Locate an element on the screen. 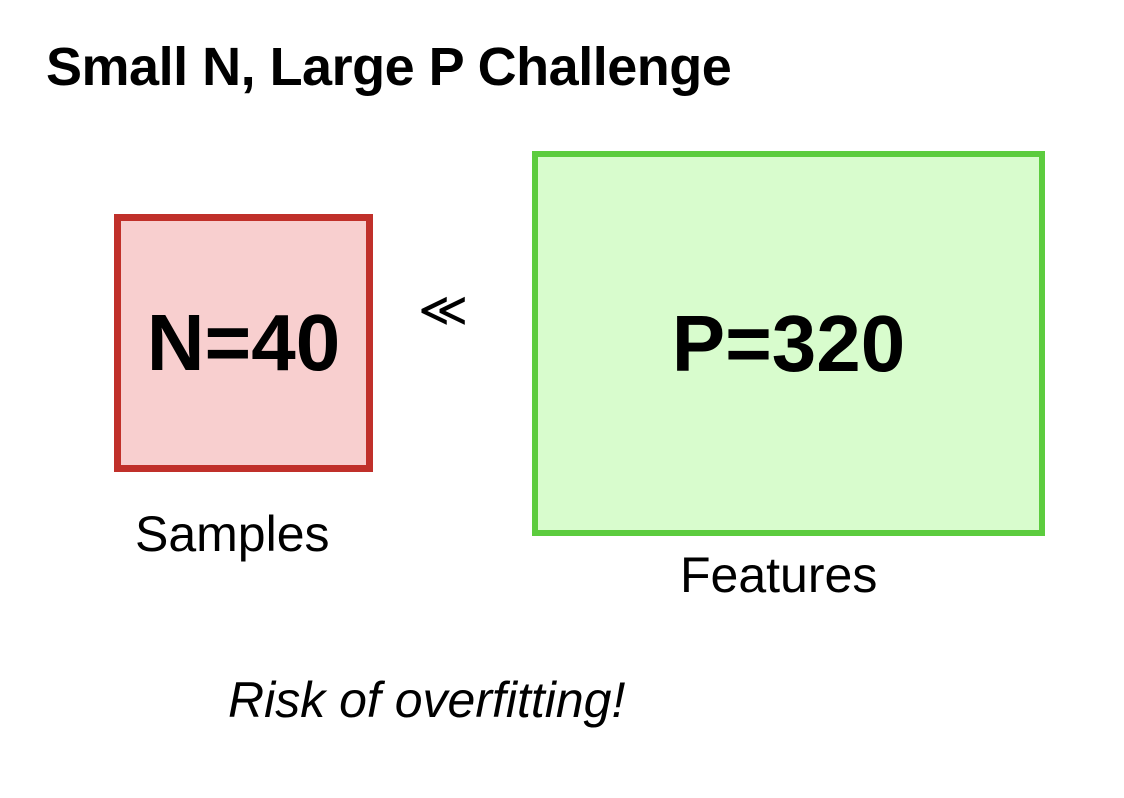 The height and width of the screenshot is (798, 1124). samples-caption: Samples is located at coordinates (232, 534).